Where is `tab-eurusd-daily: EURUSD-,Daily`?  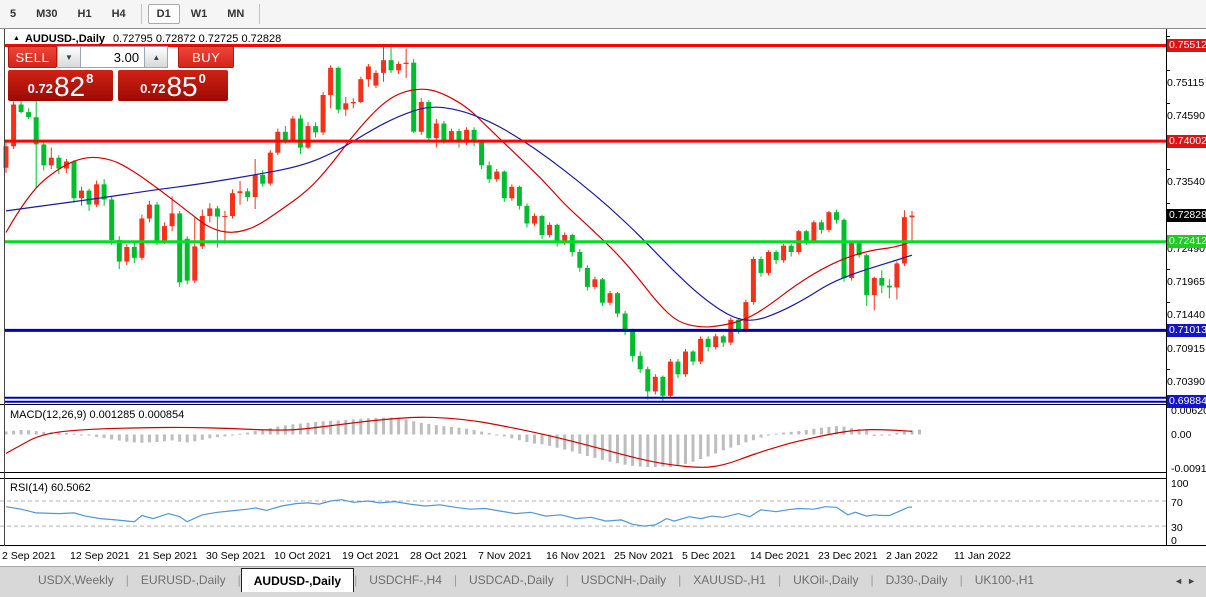 tab-eurusd-daily: EURUSD-,Daily is located at coordinates (183, 580).